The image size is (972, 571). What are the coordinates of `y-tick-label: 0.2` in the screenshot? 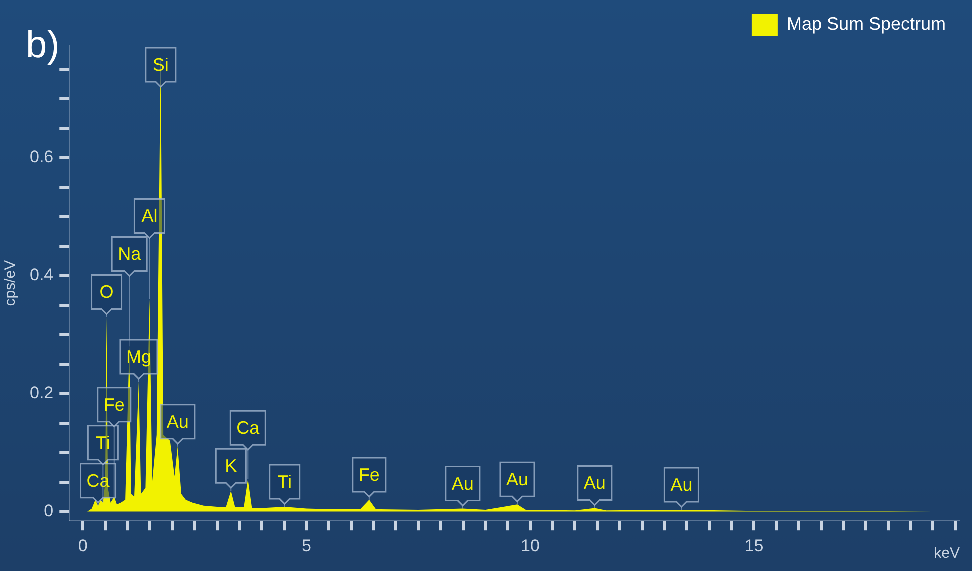 It's located at (42, 393).